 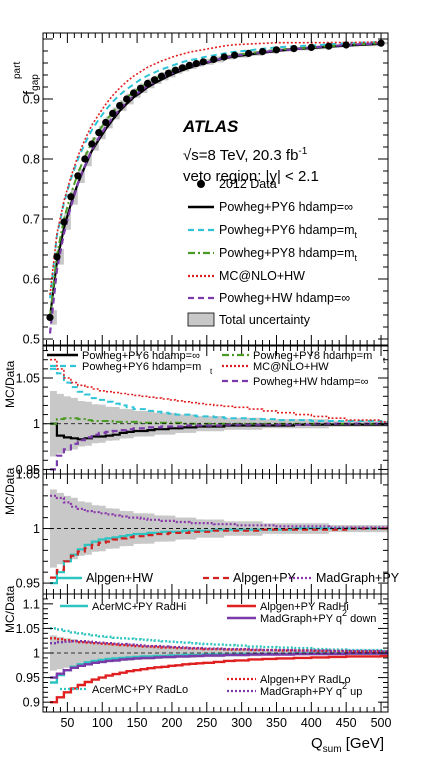 I want to click on legend-label-text: Powheg+PY8 hdamp=m, so click(x=312, y=356).